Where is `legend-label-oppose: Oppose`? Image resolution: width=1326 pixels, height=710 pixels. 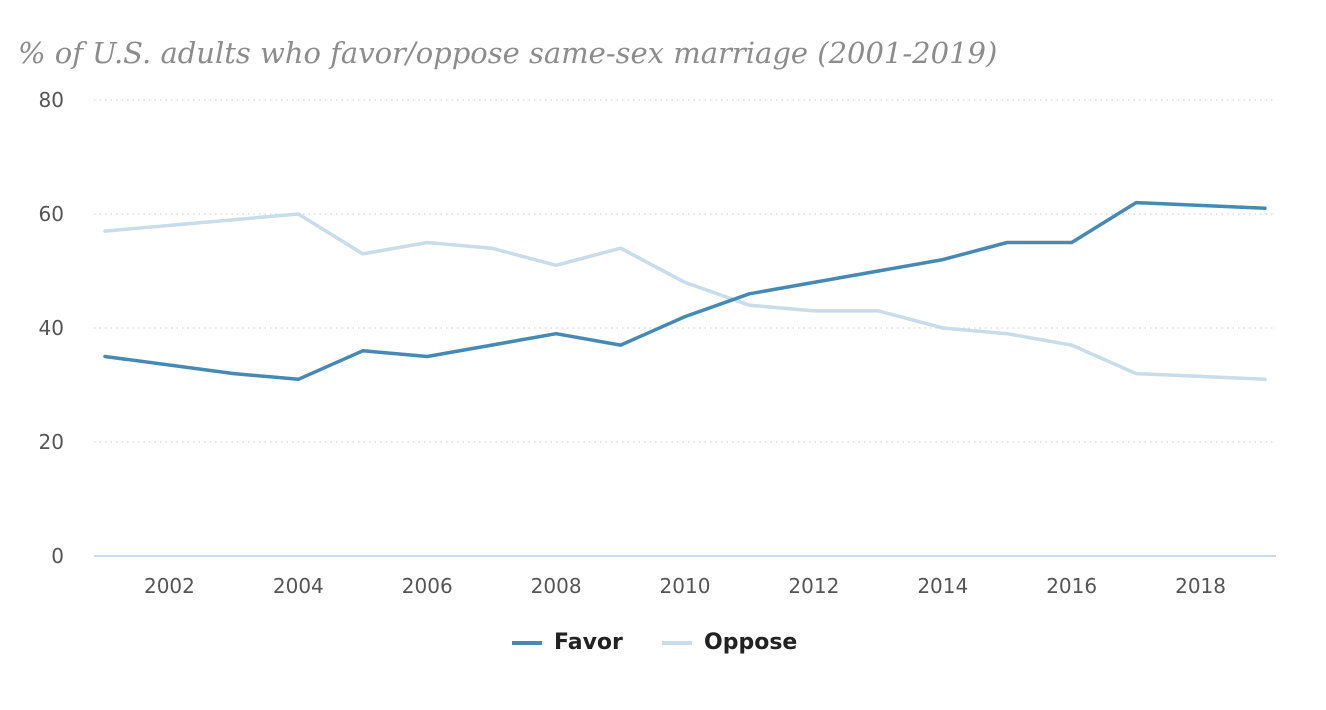 legend-label-oppose: Oppose is located at coordinates (751, 642).